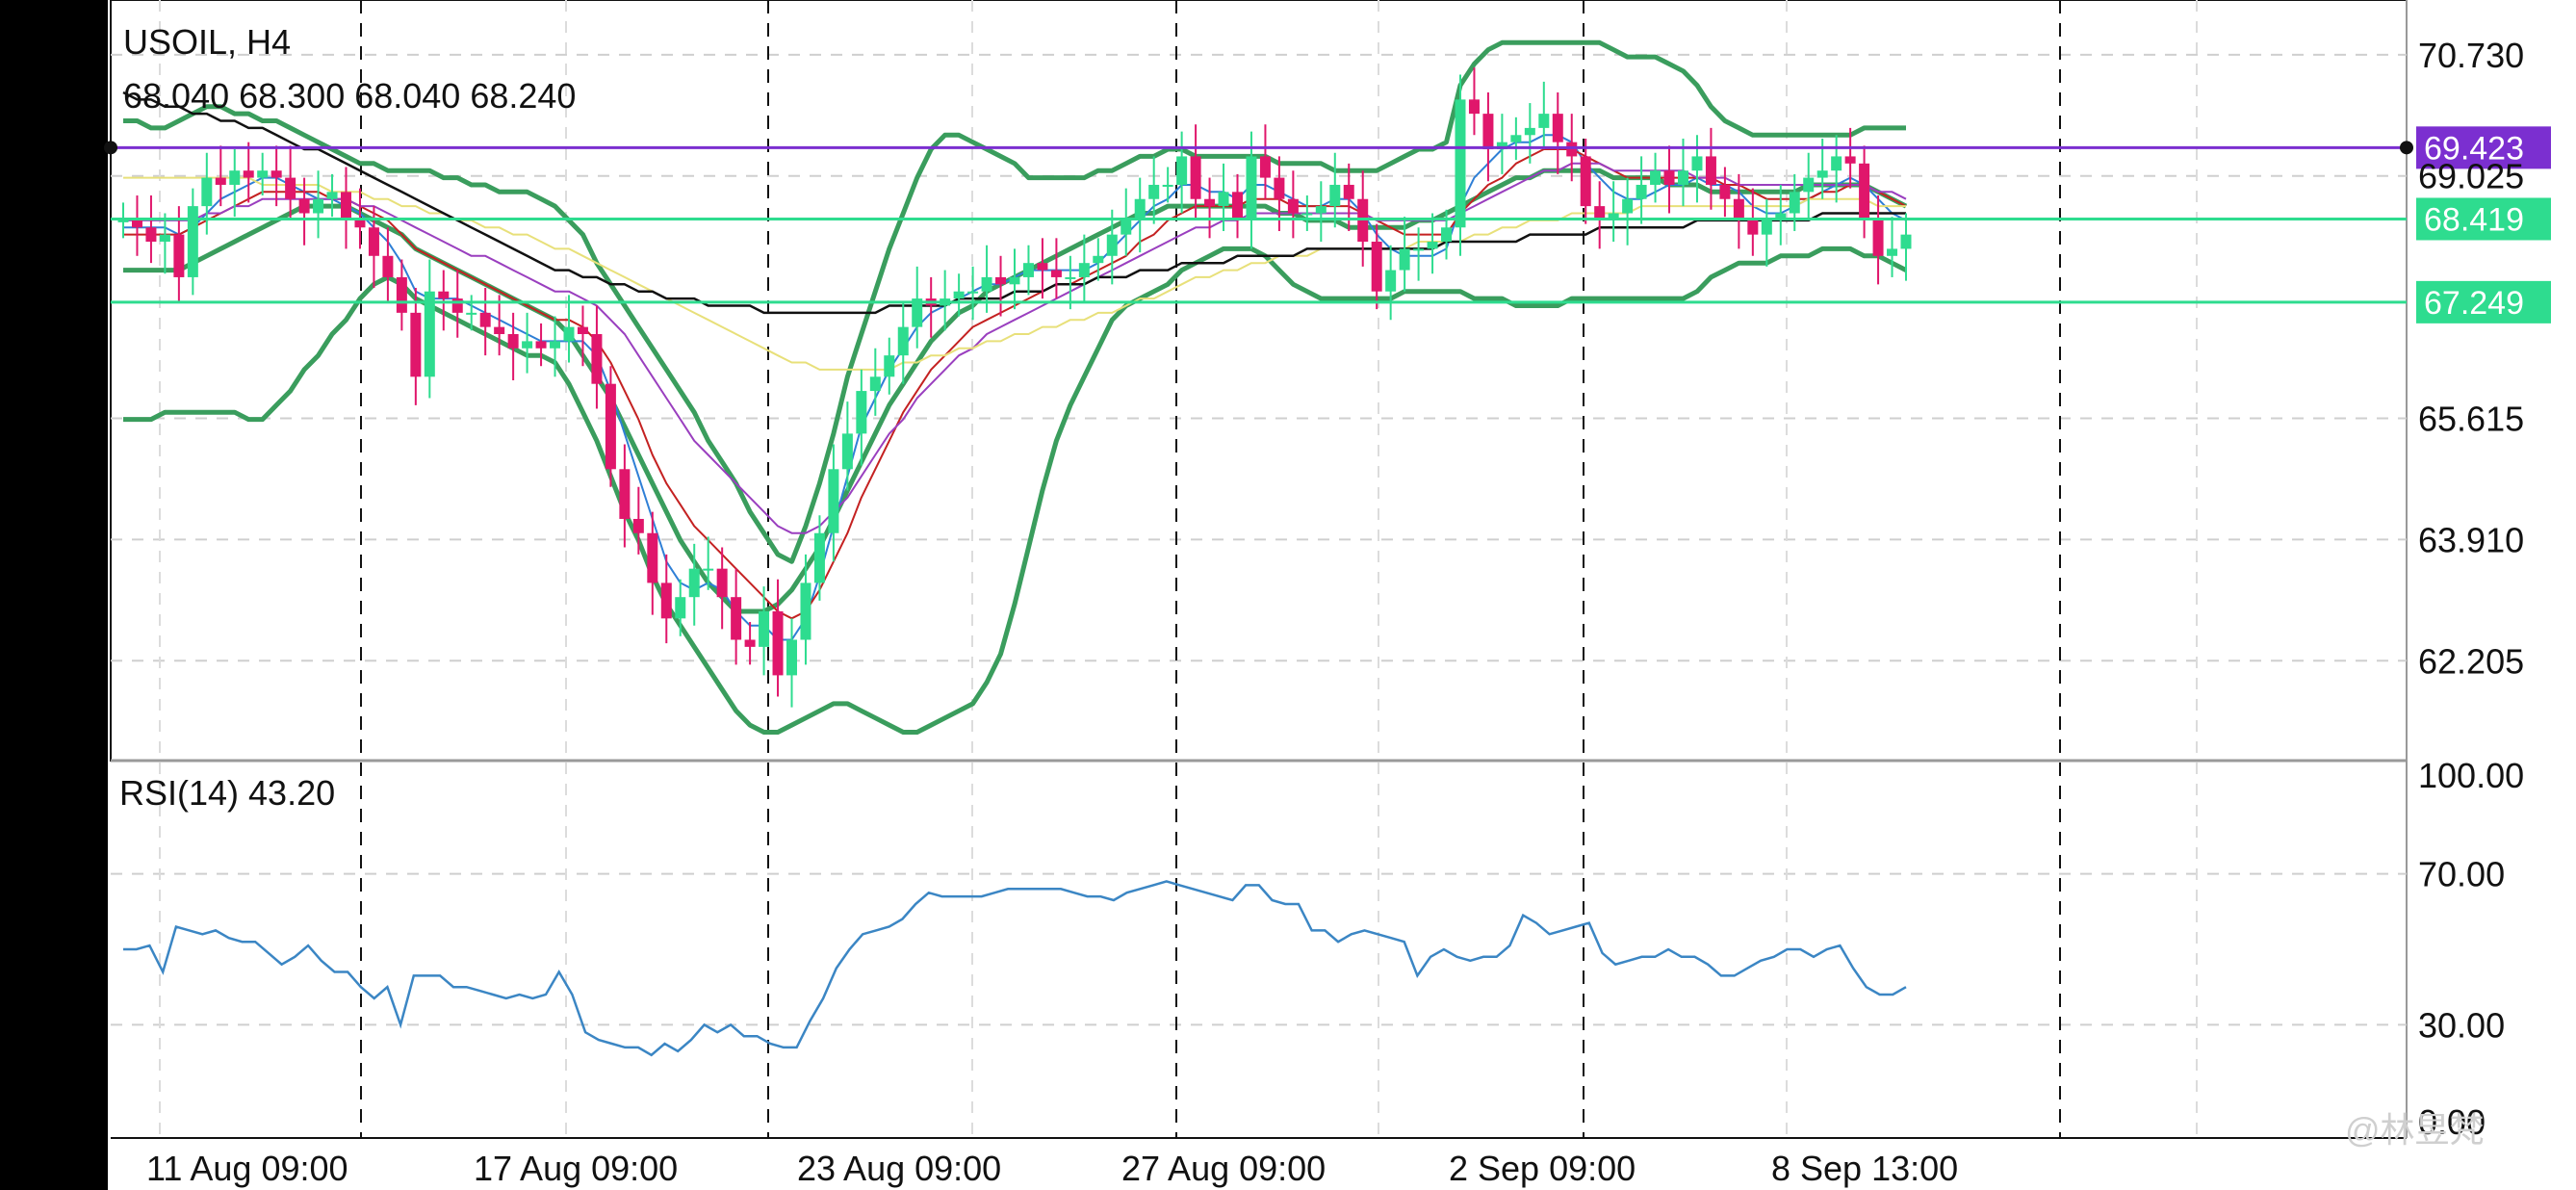 The width and height of the screenshot is (2576, 1190). Describe the element at coordinates (54, 595) in the screenshot. I see `left-black-bar` at that location.